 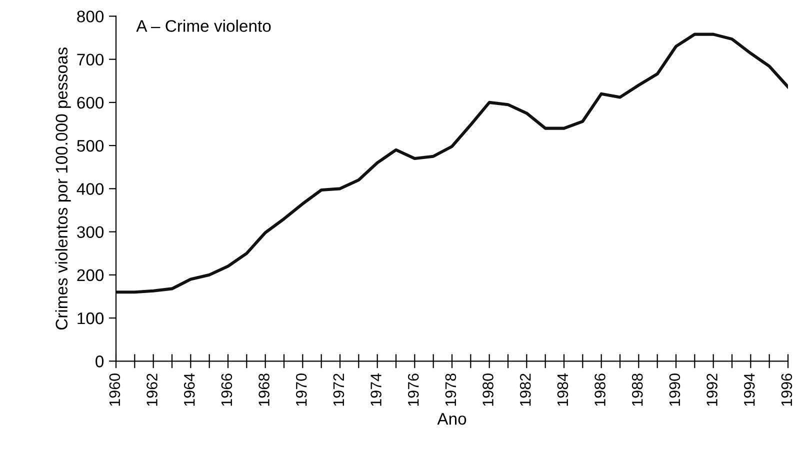 What do you see at coordinates (114, 390) in the screenshot?
I see `x-tick-label: 1960` at bounding box center [114, 390].